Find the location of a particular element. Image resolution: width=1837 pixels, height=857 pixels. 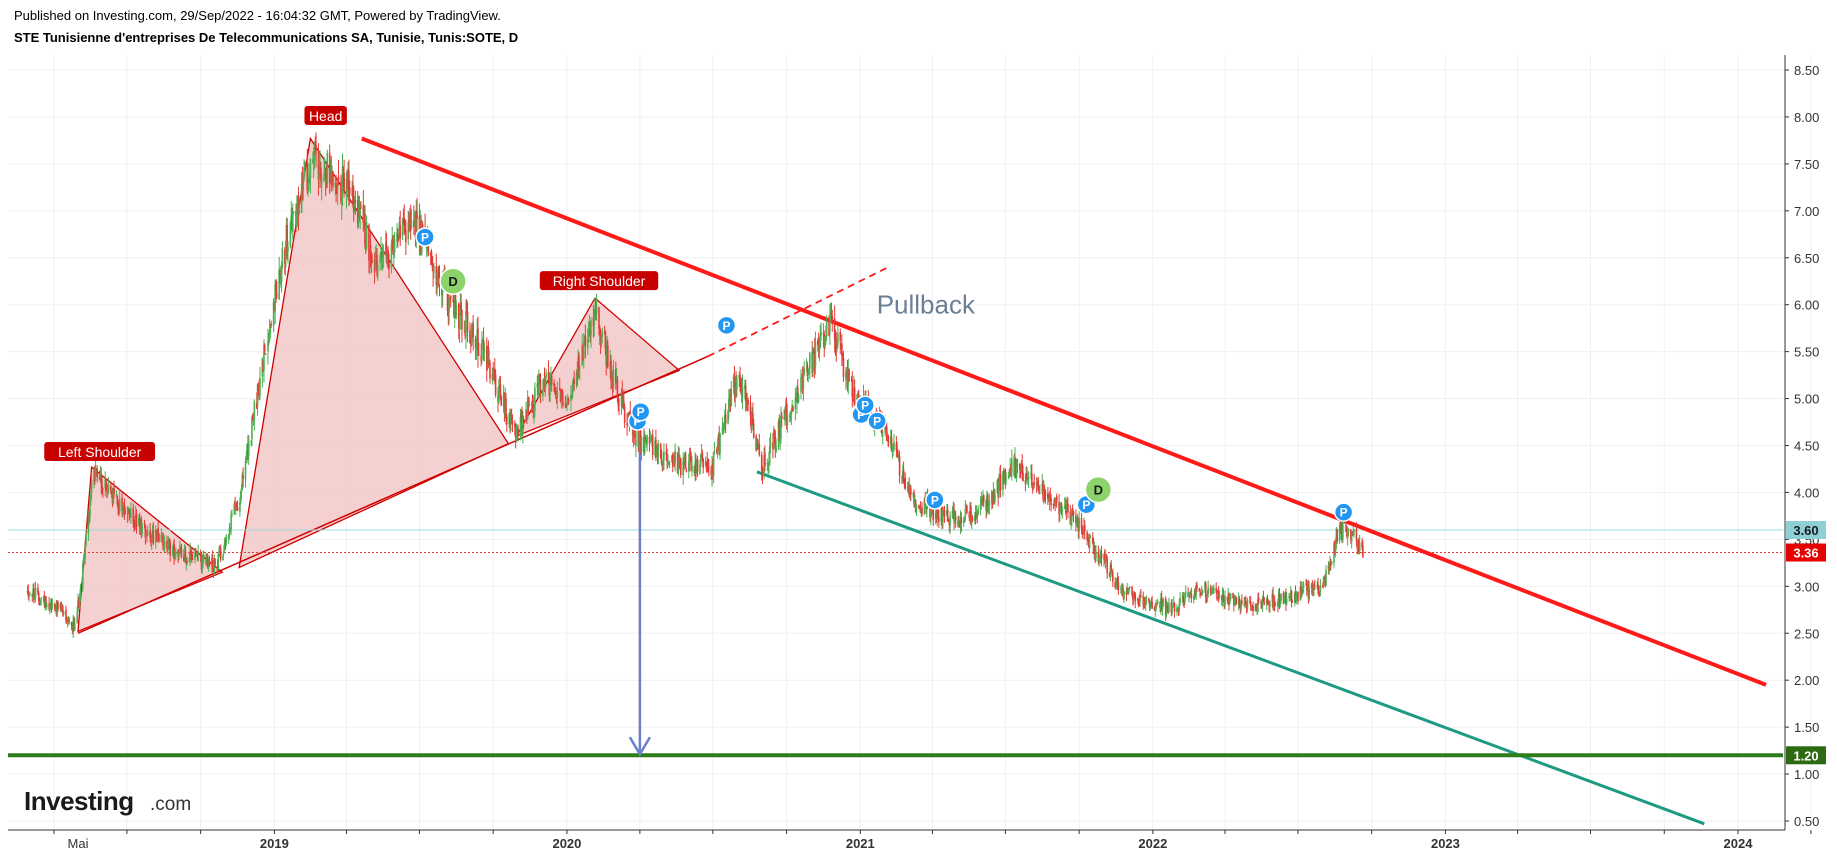

price-tag is located at coordinates (1806, 755).